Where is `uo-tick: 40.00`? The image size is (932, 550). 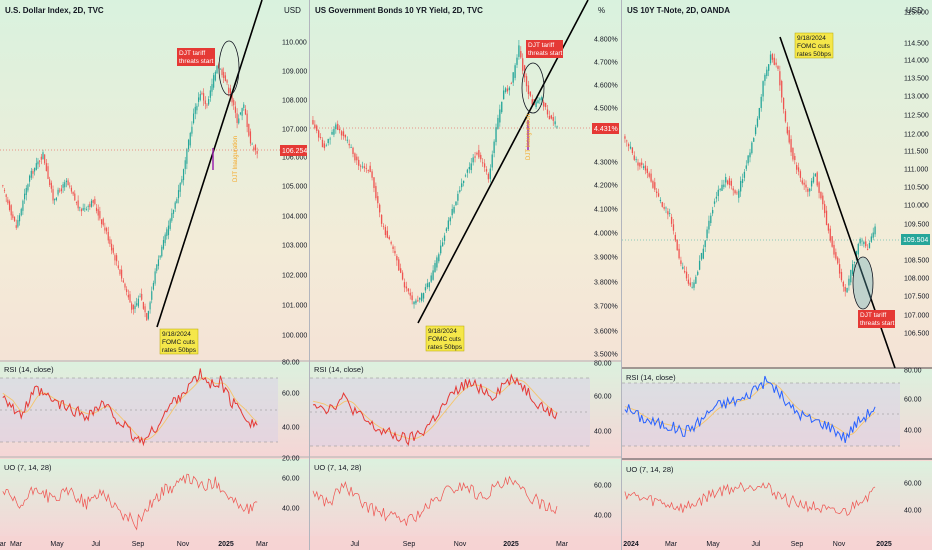 uo-tick: 40.00 is located at coordinates (291, 509).